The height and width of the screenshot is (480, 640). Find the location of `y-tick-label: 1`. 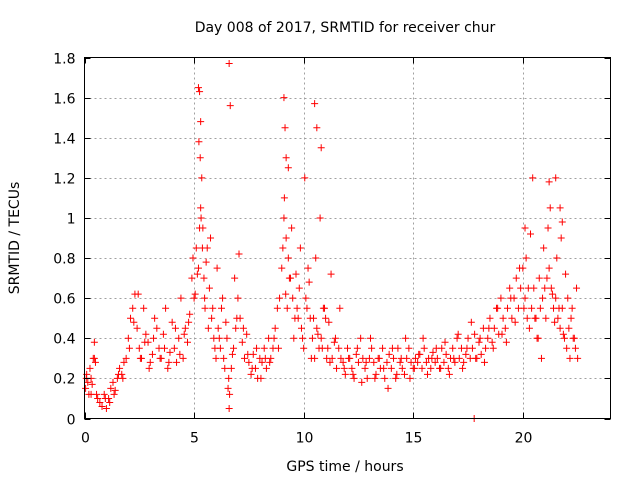

y-tick-label: 1 is located at coordinates (71, 220).